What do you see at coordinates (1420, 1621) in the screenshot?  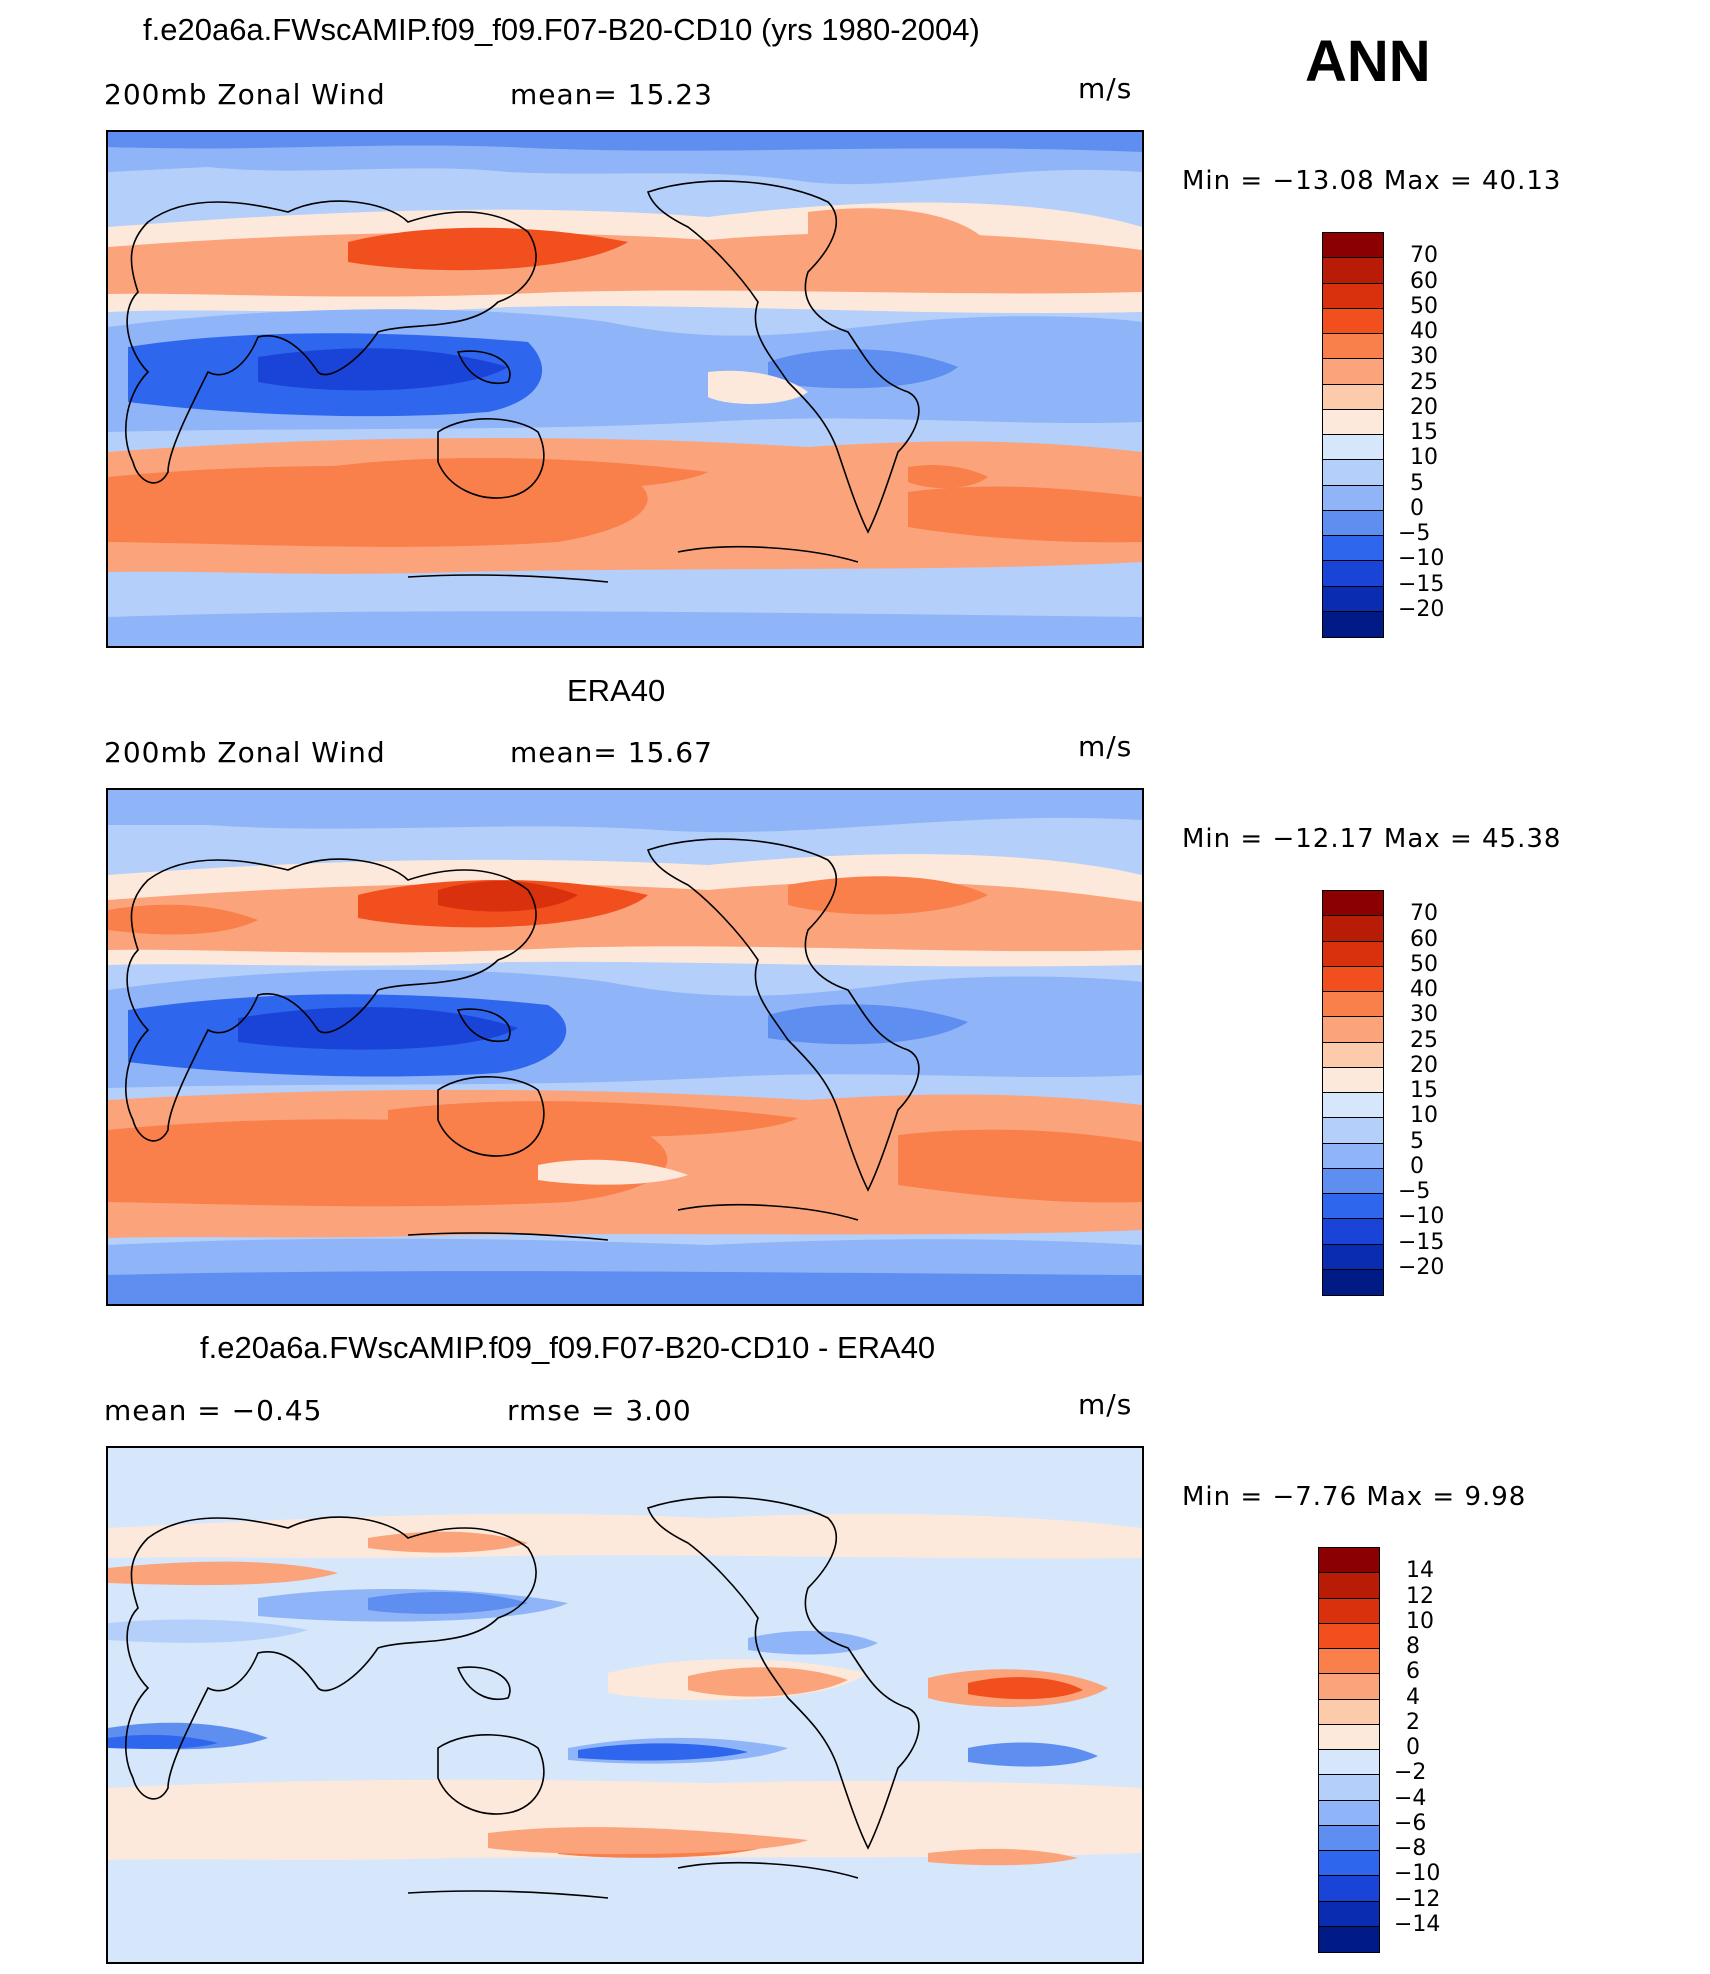 I see `panel-3-colorbar-tick-label: 10` at bounding box center [1420, 1621].